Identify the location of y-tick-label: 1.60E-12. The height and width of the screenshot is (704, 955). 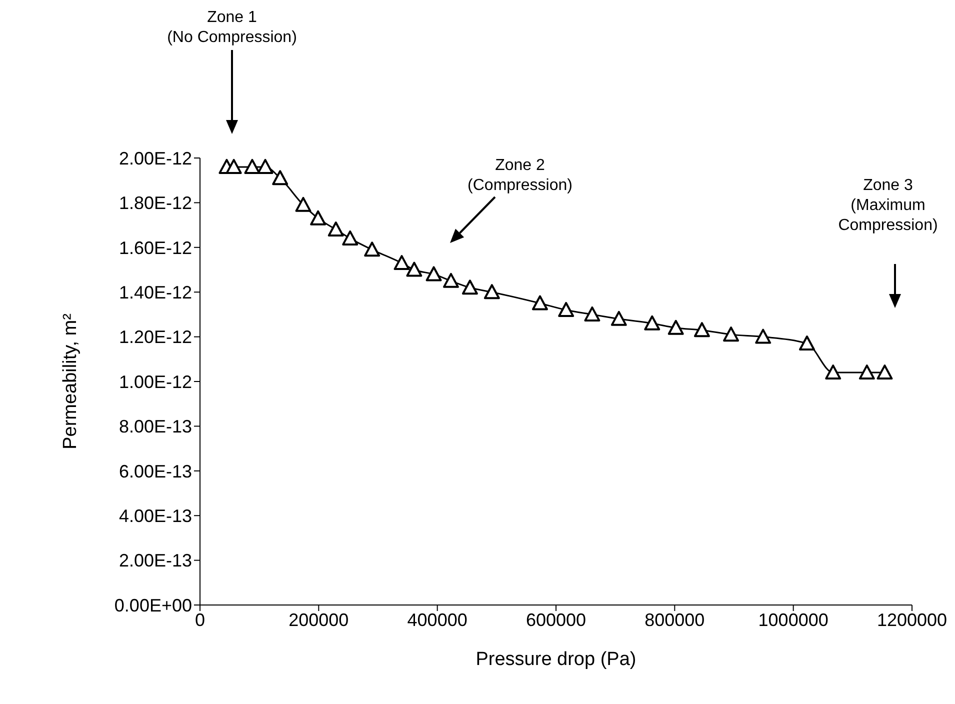
(155, 248).